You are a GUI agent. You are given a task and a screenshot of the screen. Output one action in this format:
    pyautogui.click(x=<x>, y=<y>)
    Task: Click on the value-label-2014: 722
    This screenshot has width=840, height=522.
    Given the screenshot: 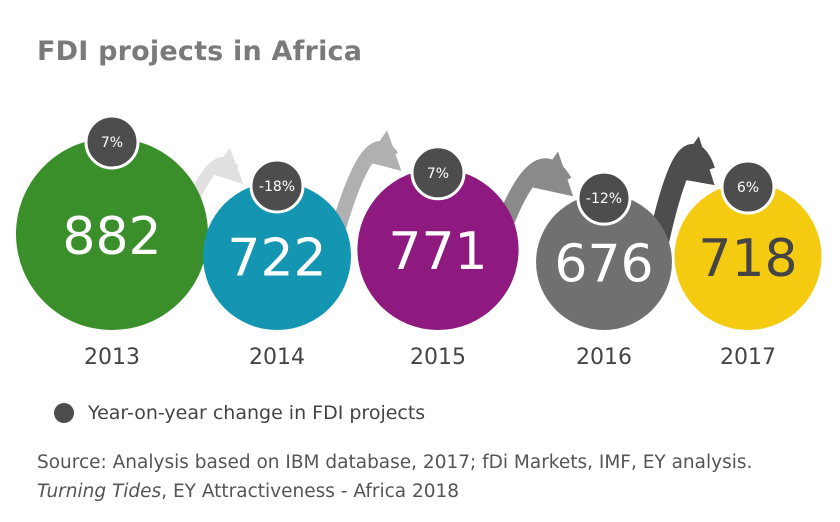 What is the action you would take?
    pyautogui.click(x=276, y=258)
    